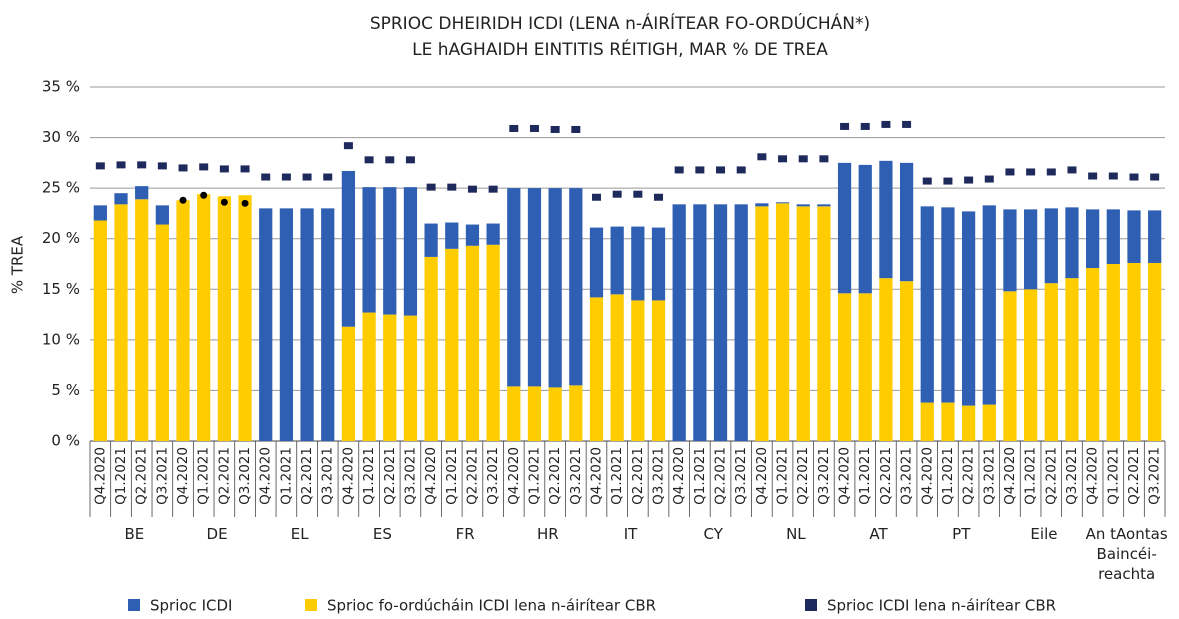 This screenshot has width=1179, height=619. Describe the element at coordinates (941, 606) in the screenshot. I see `legend-label: Sprioc ICDI lena n-áirítear CBR` at that location.